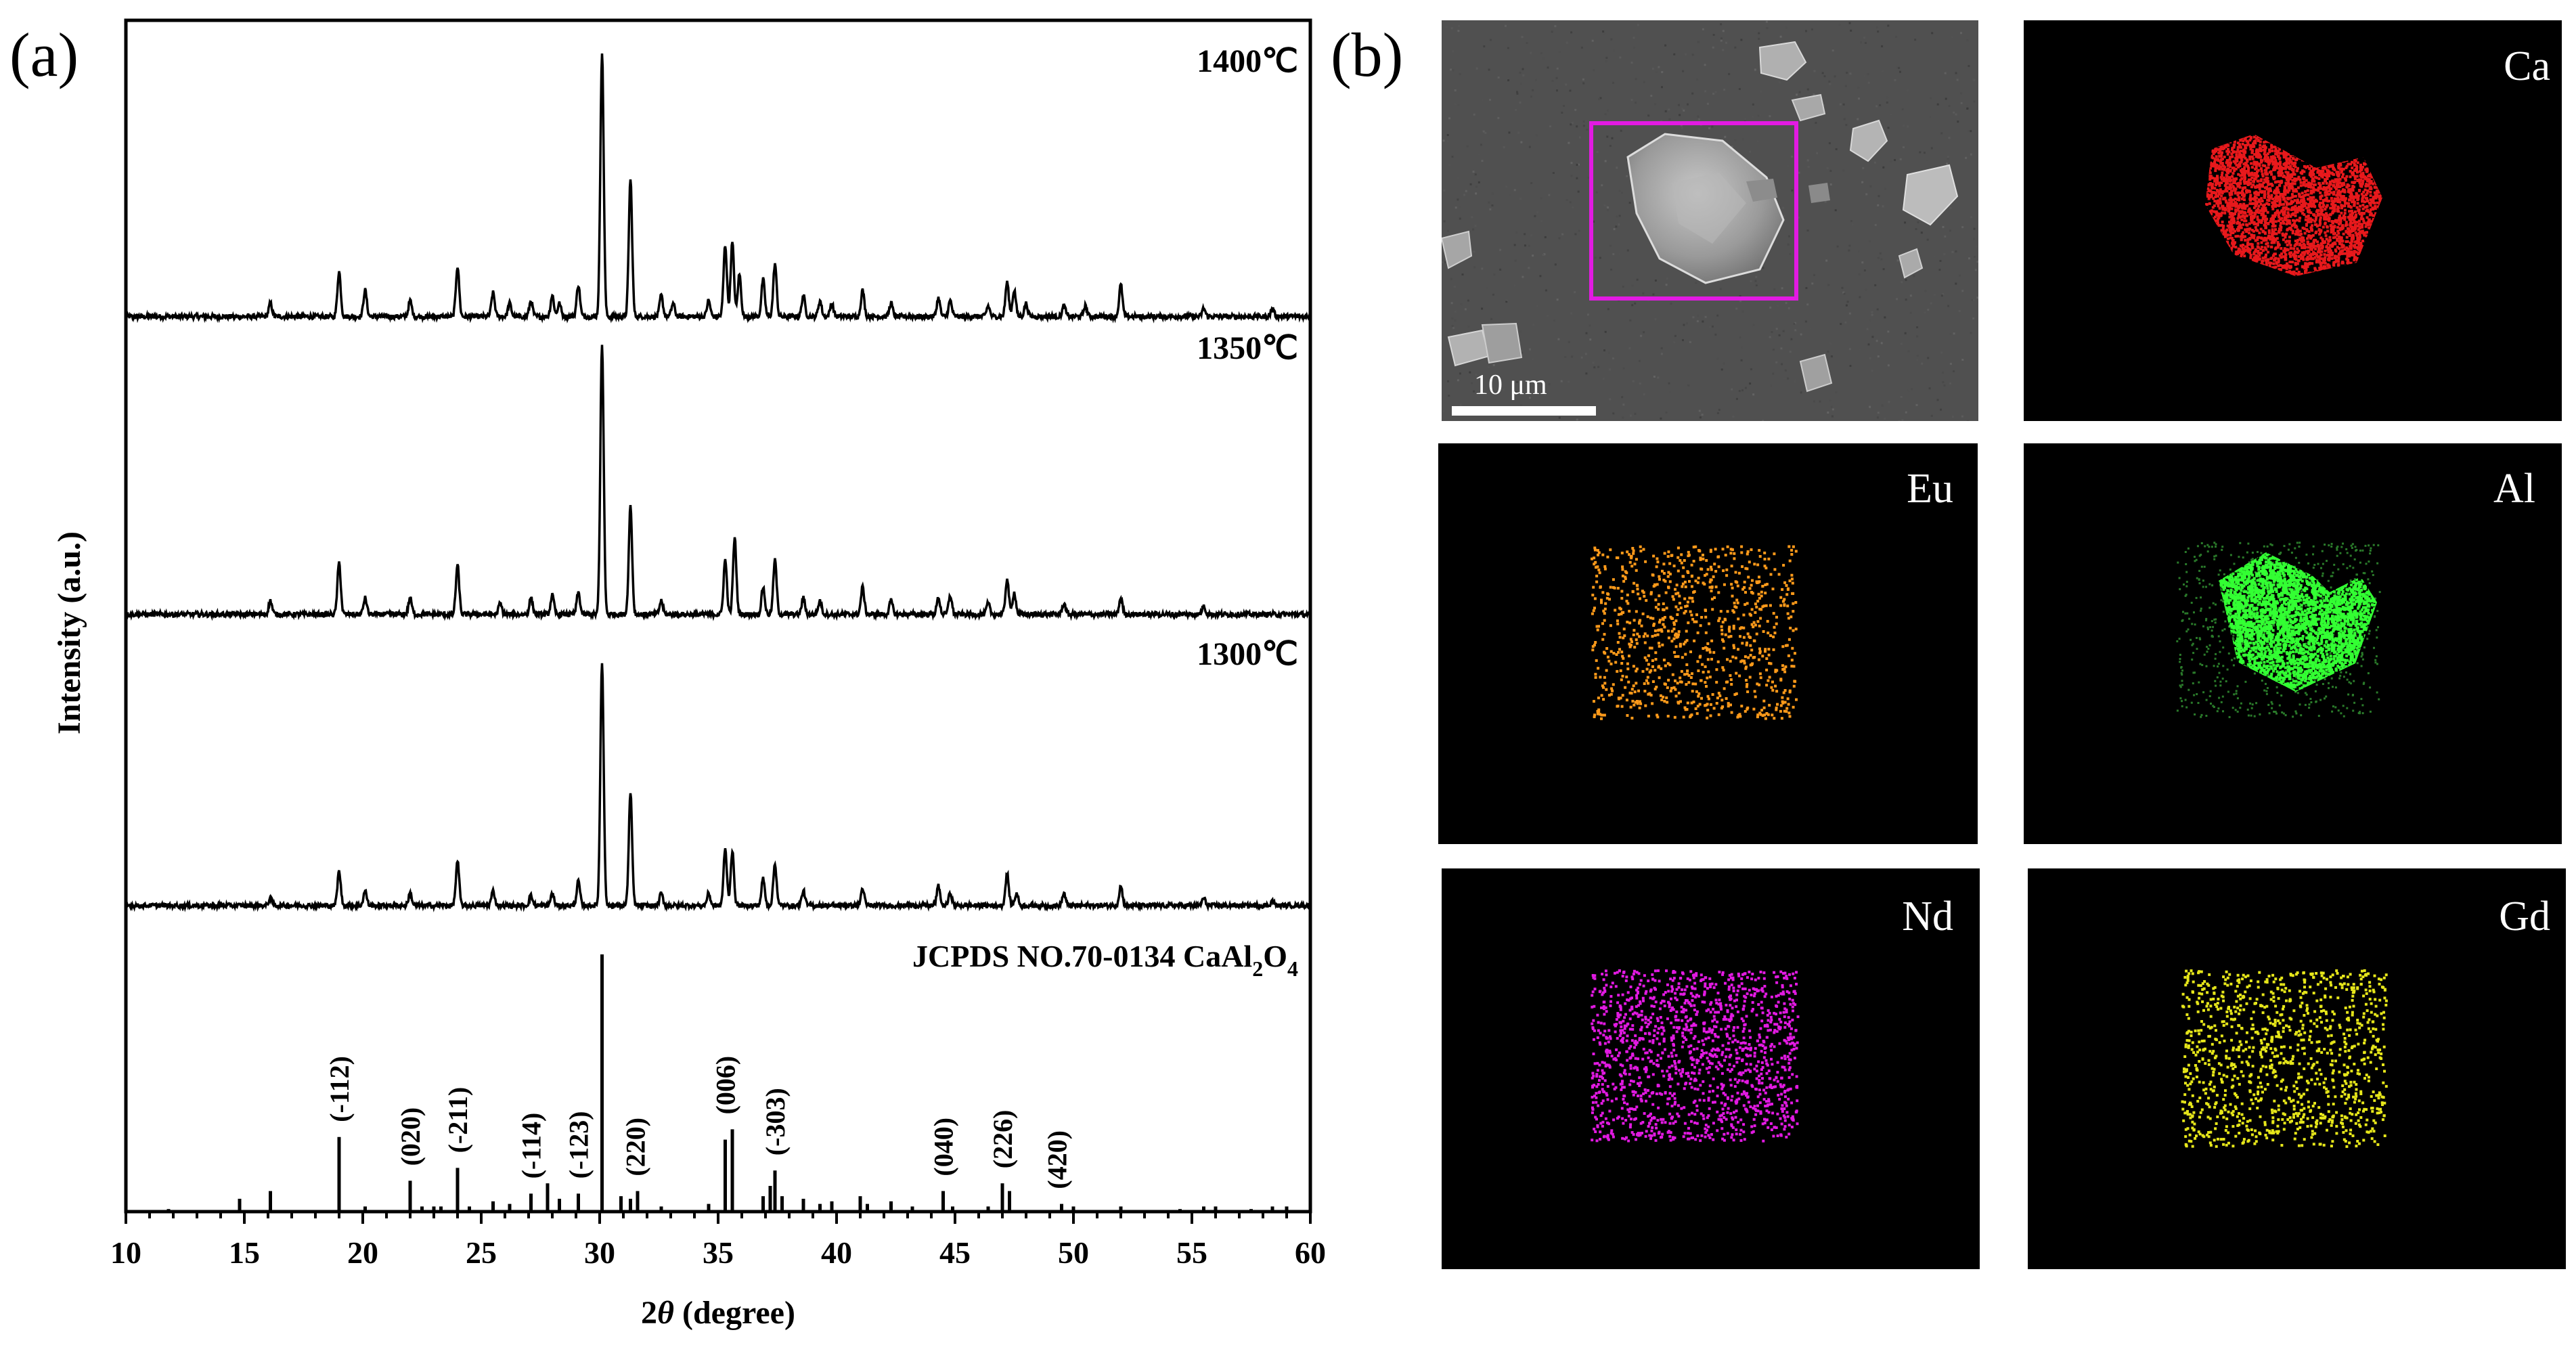 Image resolution: width=2576 pixels, height=1347 pixels. Describe the element at coordinates (1761, 190) in the screenshot. I see `sem-particle` at that location.